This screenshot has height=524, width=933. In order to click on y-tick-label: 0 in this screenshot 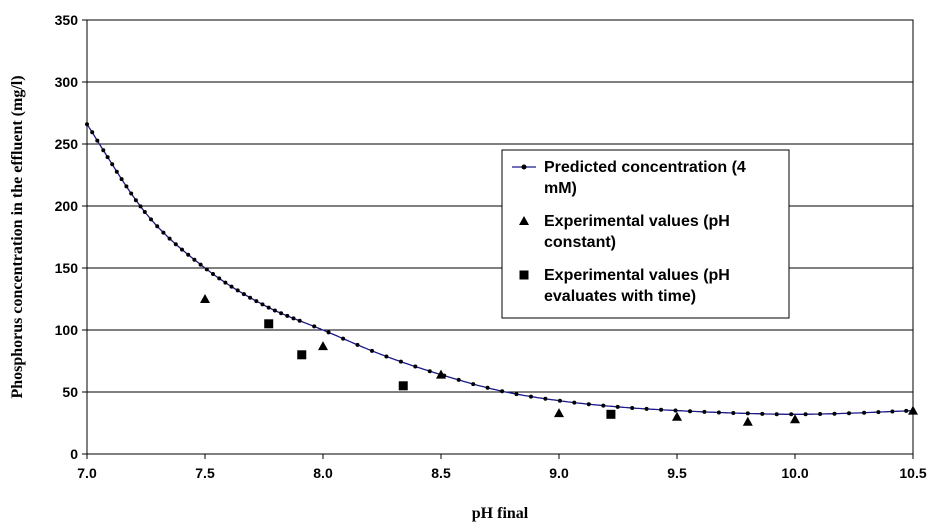, I will do `click(74, 454)`.